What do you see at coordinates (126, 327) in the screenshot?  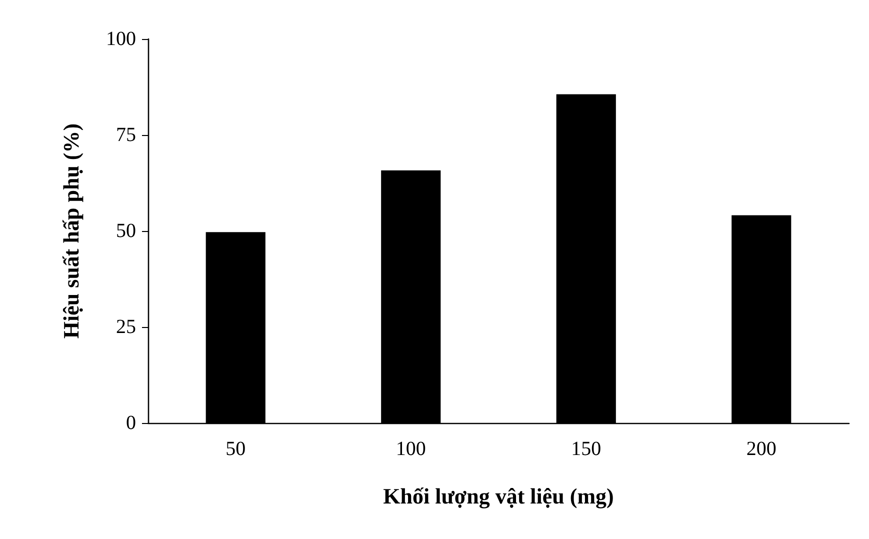 I see `y-tick-label: 25` at bounding box center [126, 327].